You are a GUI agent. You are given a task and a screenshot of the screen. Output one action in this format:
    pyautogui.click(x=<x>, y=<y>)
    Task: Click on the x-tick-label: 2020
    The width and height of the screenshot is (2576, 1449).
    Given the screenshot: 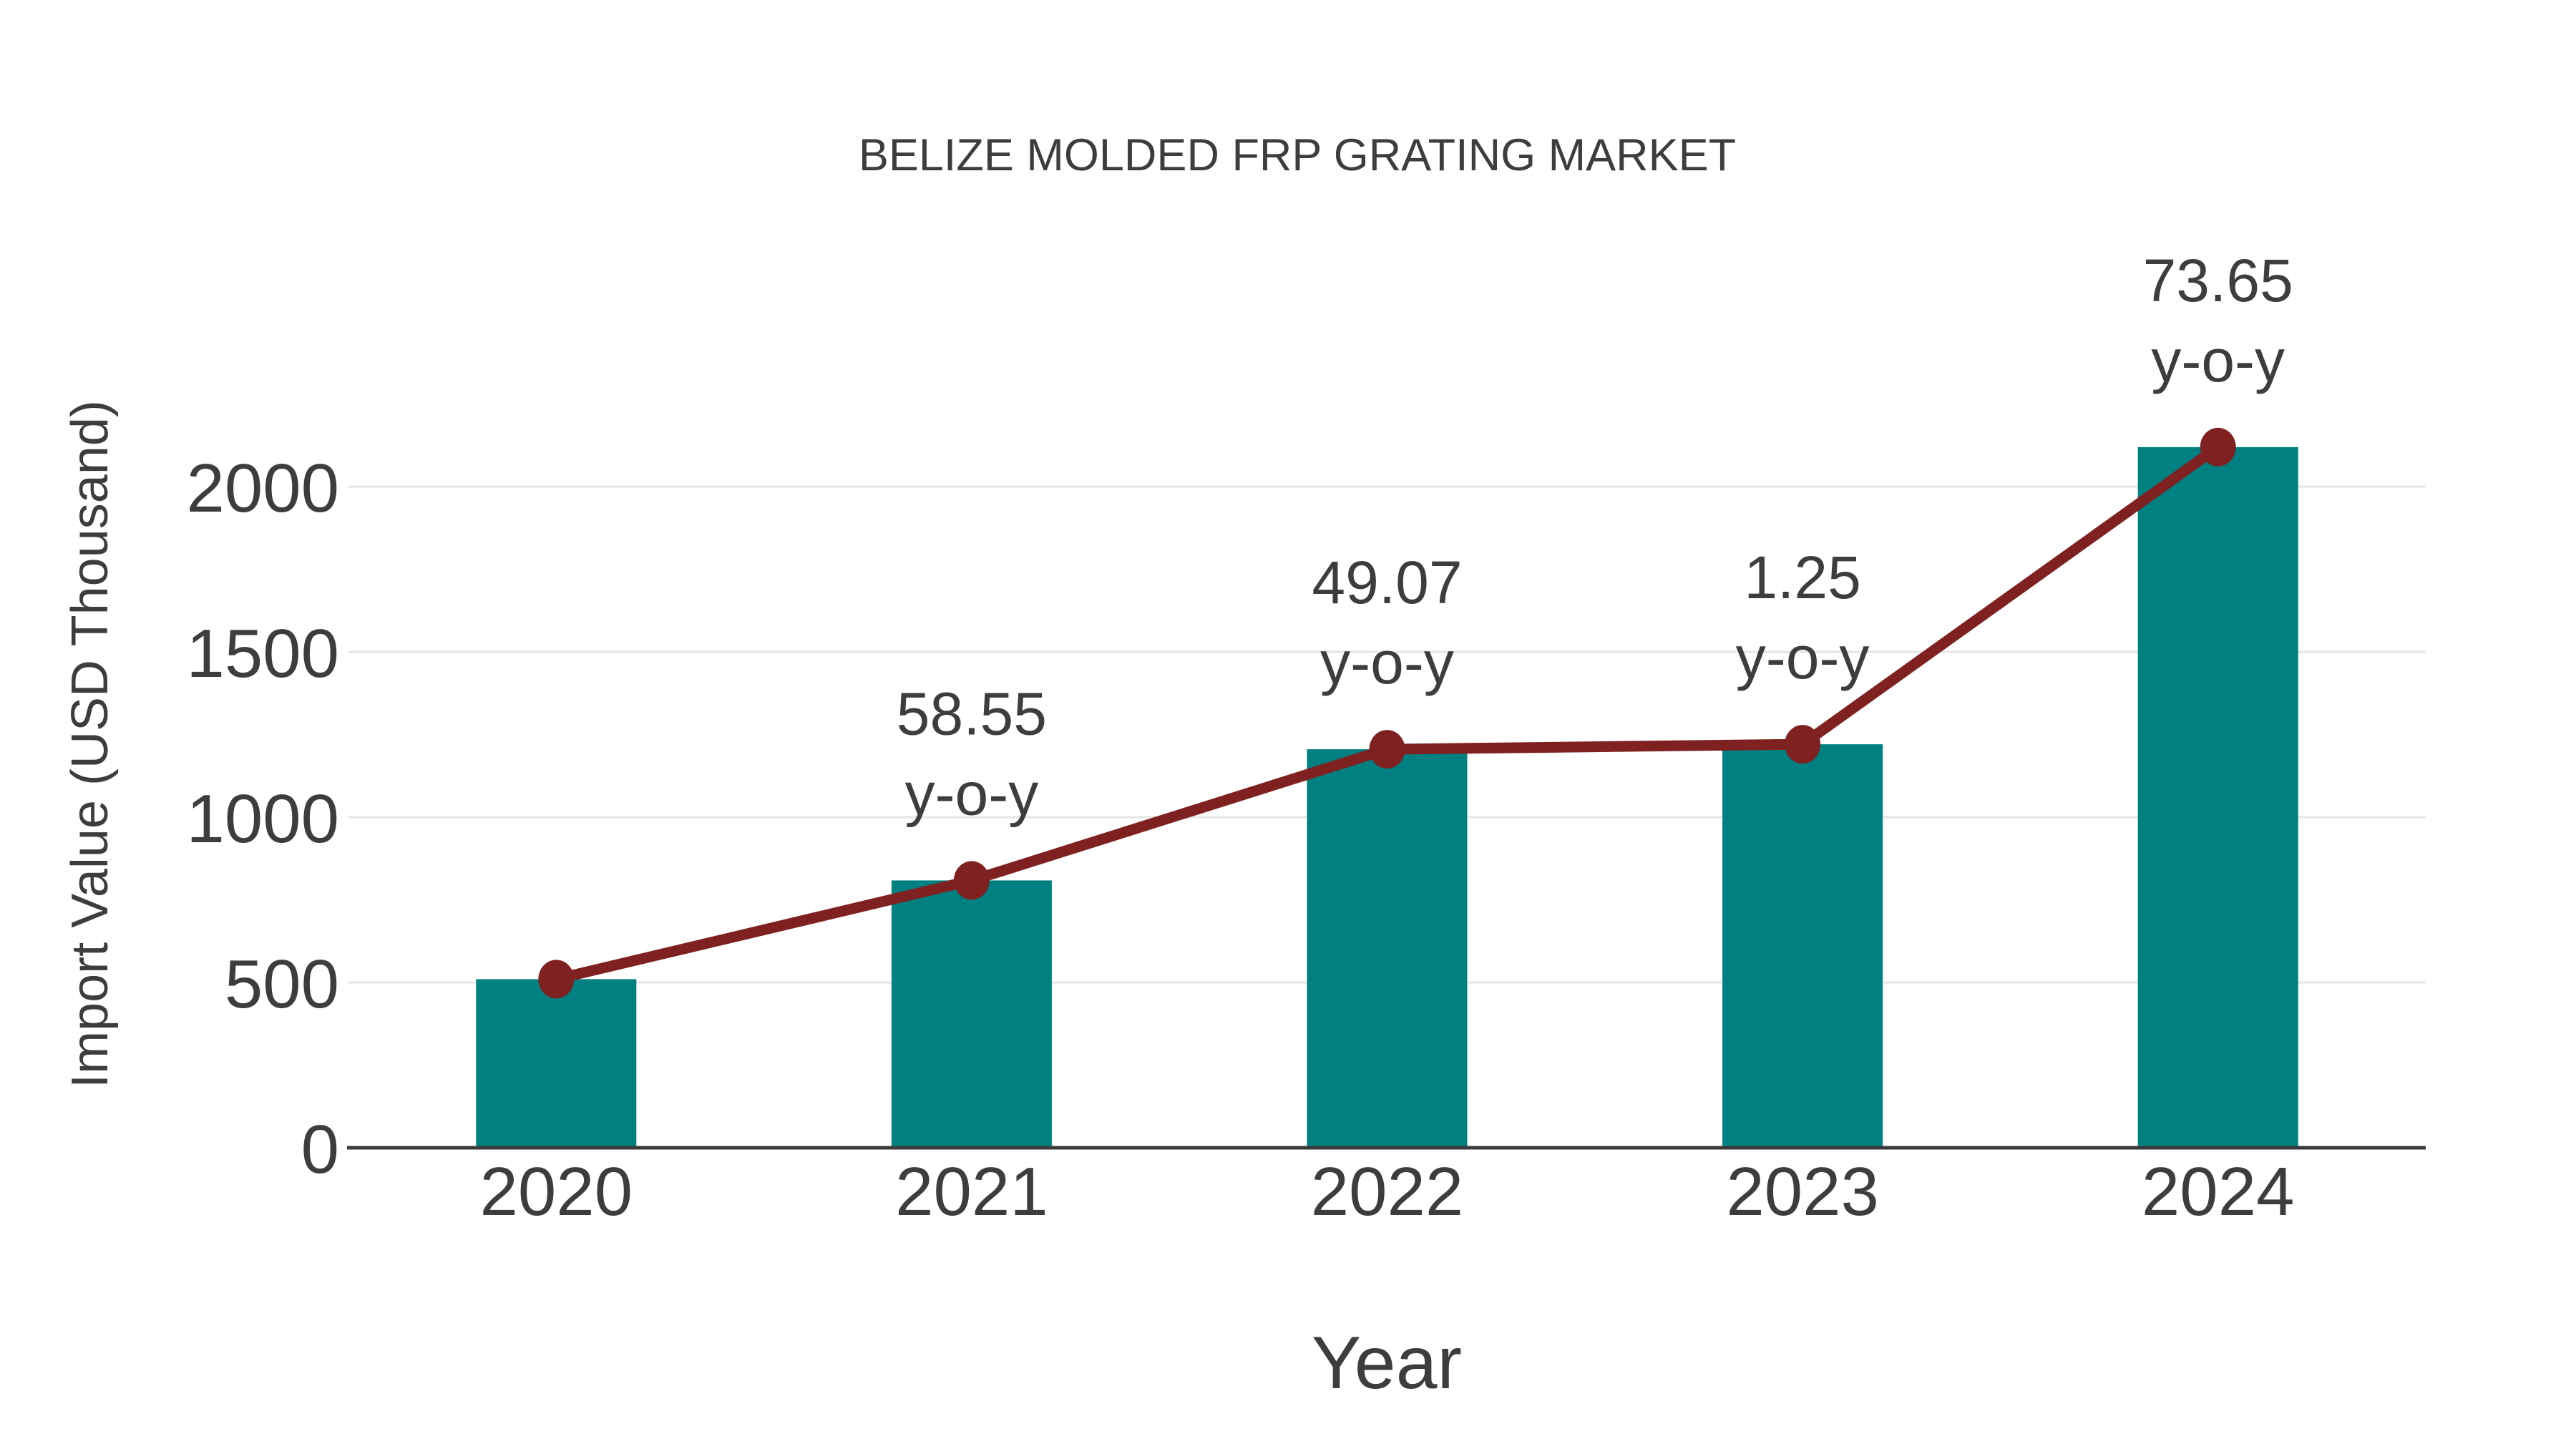 What is the action you would take?
    pyautogui.click(x=556, y=1191)
    